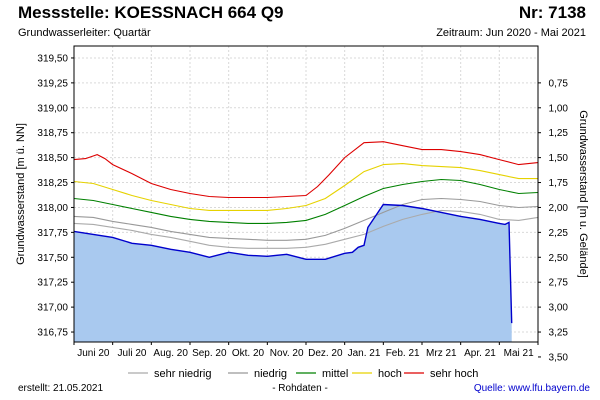 This screenshot has height=400, width=600. I want to click on y-tick-label: 317,25, so click(52, 283).